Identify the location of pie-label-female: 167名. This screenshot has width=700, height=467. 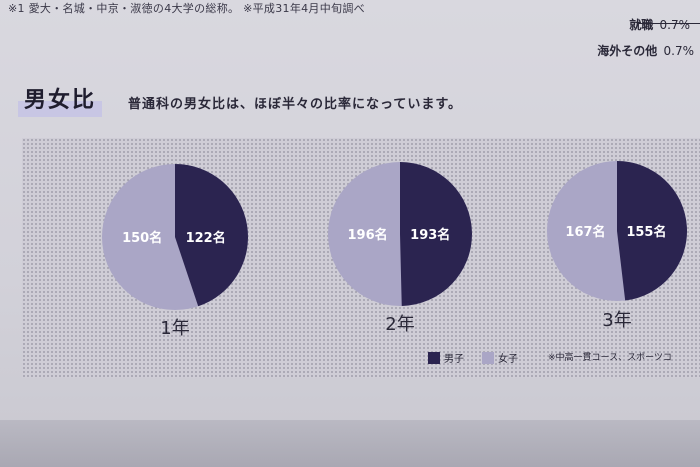
(585, 232).